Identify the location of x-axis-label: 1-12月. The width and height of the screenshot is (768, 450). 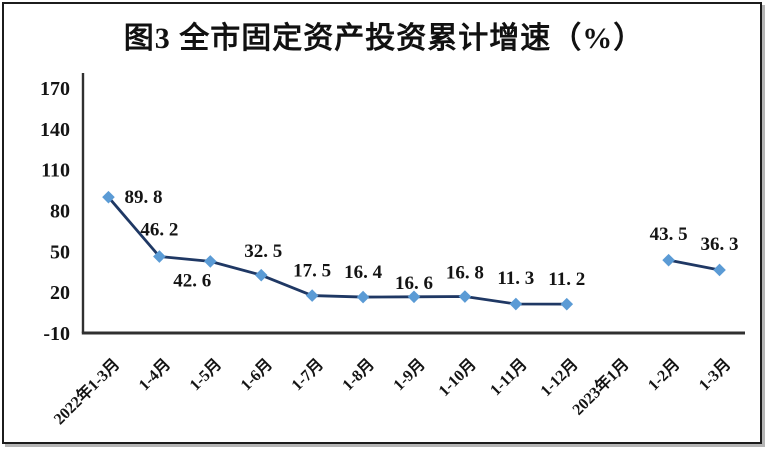
(559, 377).